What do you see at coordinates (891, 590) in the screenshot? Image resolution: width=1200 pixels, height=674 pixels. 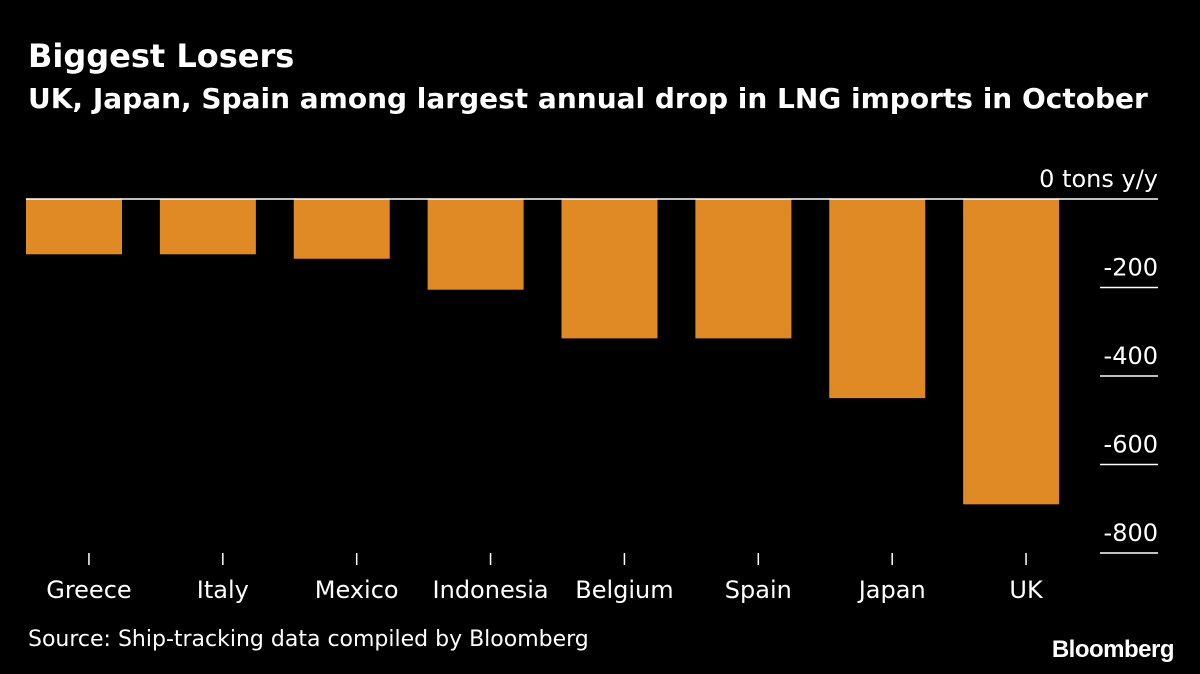 I see `x-tick-label: Japan` at bounding box center [891, 590].